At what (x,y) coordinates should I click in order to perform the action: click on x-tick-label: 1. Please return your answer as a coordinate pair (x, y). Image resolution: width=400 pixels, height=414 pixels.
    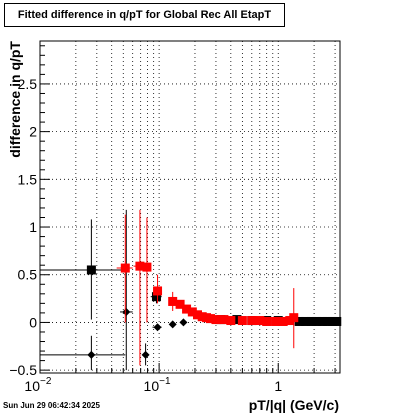
    Looking at the image, I should click on (278, 386).